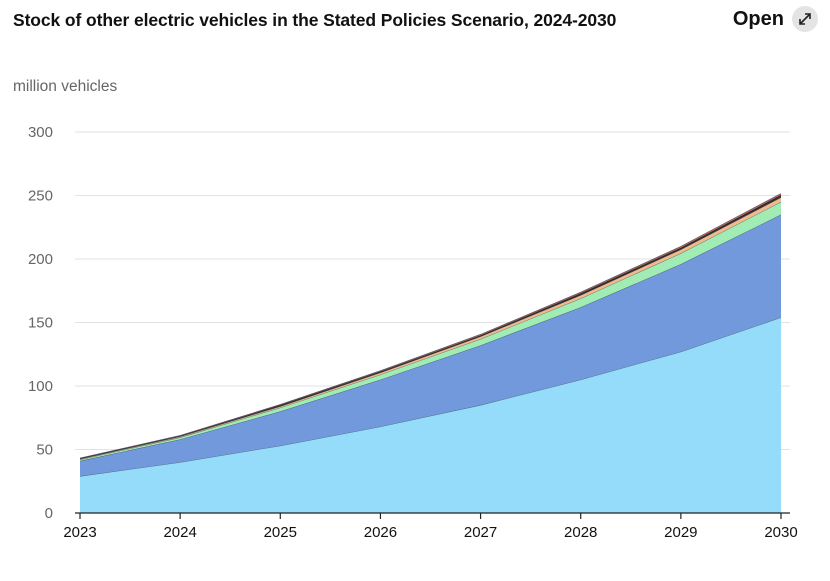 Image resolution: width=830 pixels, height=581 pixels. Describe the element at coordinates (49, 513) in the screenshot. I see `y-tick-label: 0` at that location.